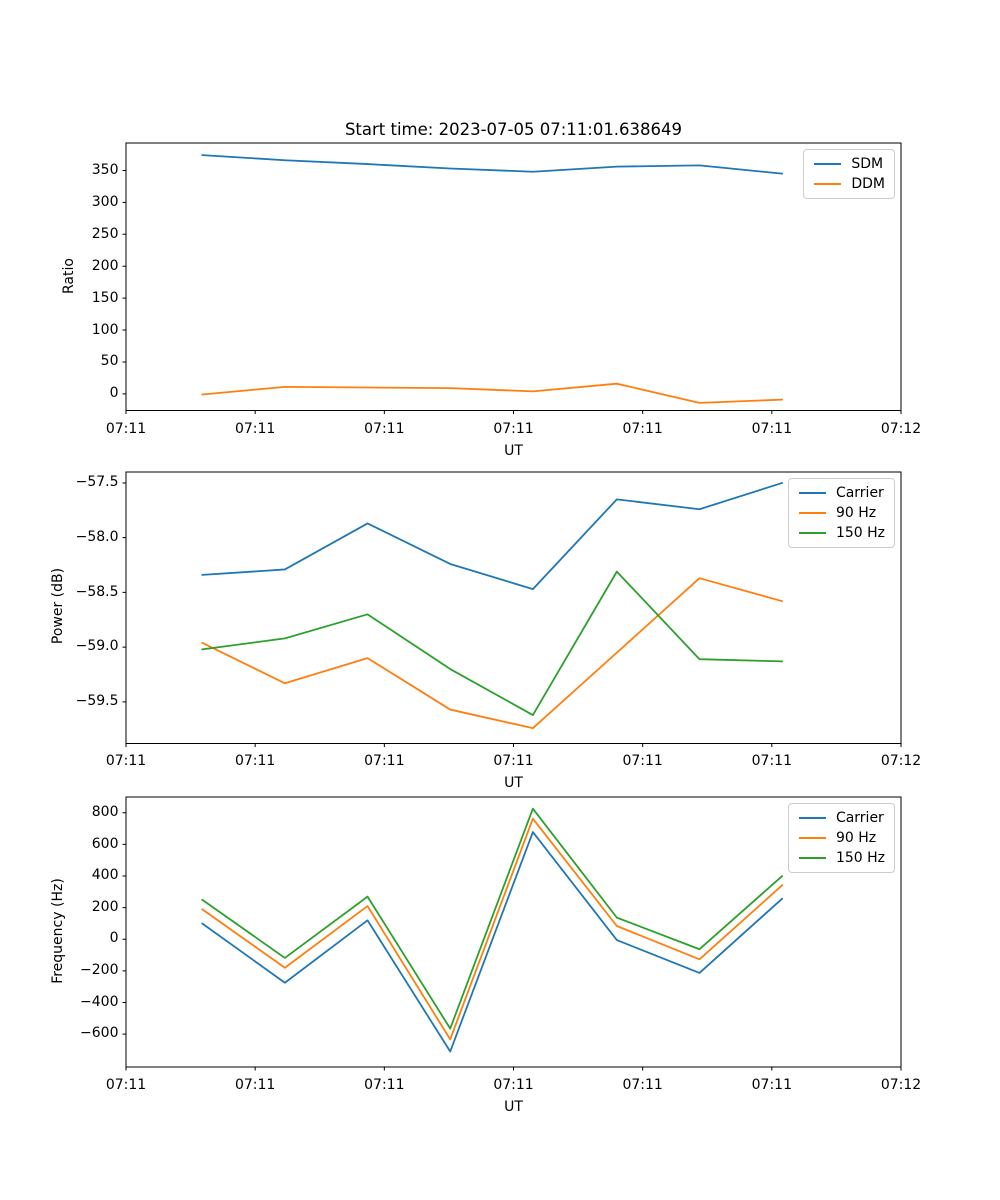 This screenshot has height=1200, width=1000. I want to click on y-axis-label: Ratio, so click(69, 275).